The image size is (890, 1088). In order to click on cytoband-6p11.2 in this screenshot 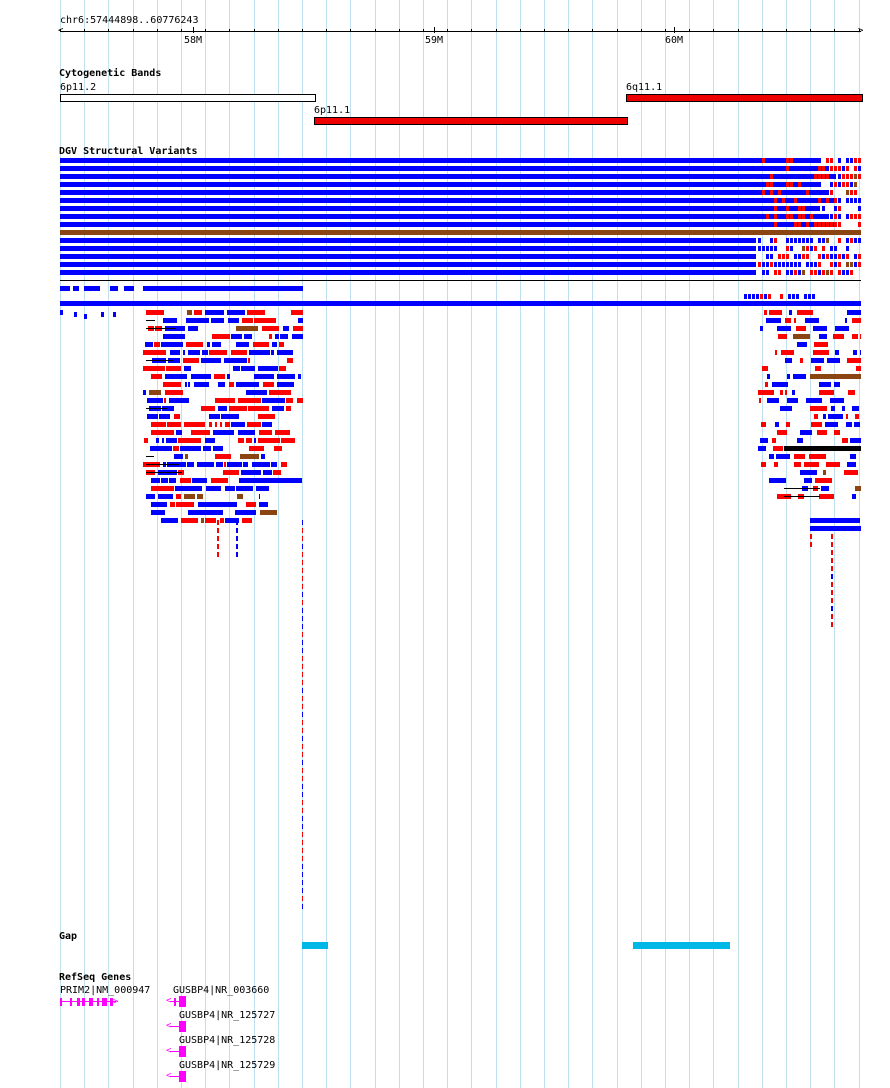, I will do `click(188, 98)`.